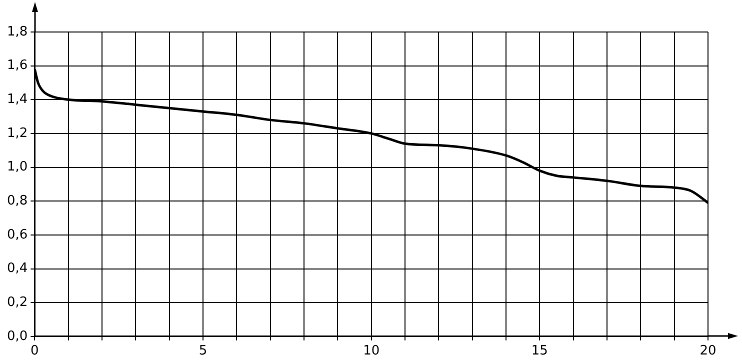  I want to click on y-tick-label: 0,2, so click(17, 302).